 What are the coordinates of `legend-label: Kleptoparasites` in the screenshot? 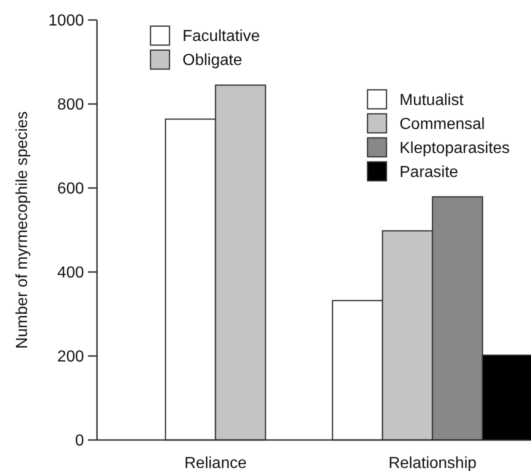 It's located at (455, 148).